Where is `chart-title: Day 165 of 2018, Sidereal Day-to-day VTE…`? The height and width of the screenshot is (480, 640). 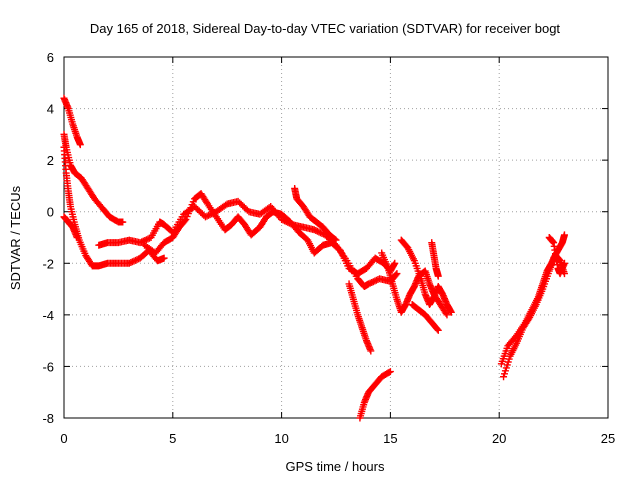
chart-title: Day 165 of 2018, Sidereal Day-to-day VTE… is located at coordinates (325, 28).